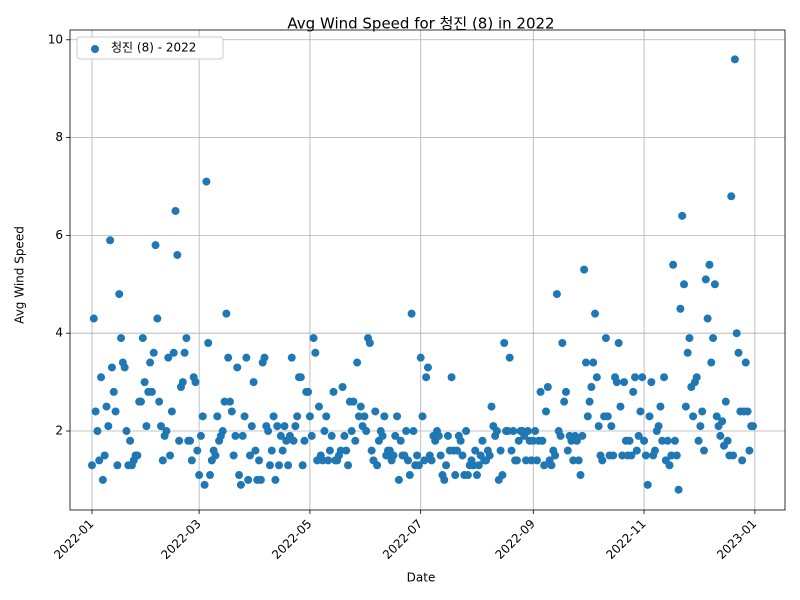  I want to click on y-tick-label: 10, so click(55, 39).